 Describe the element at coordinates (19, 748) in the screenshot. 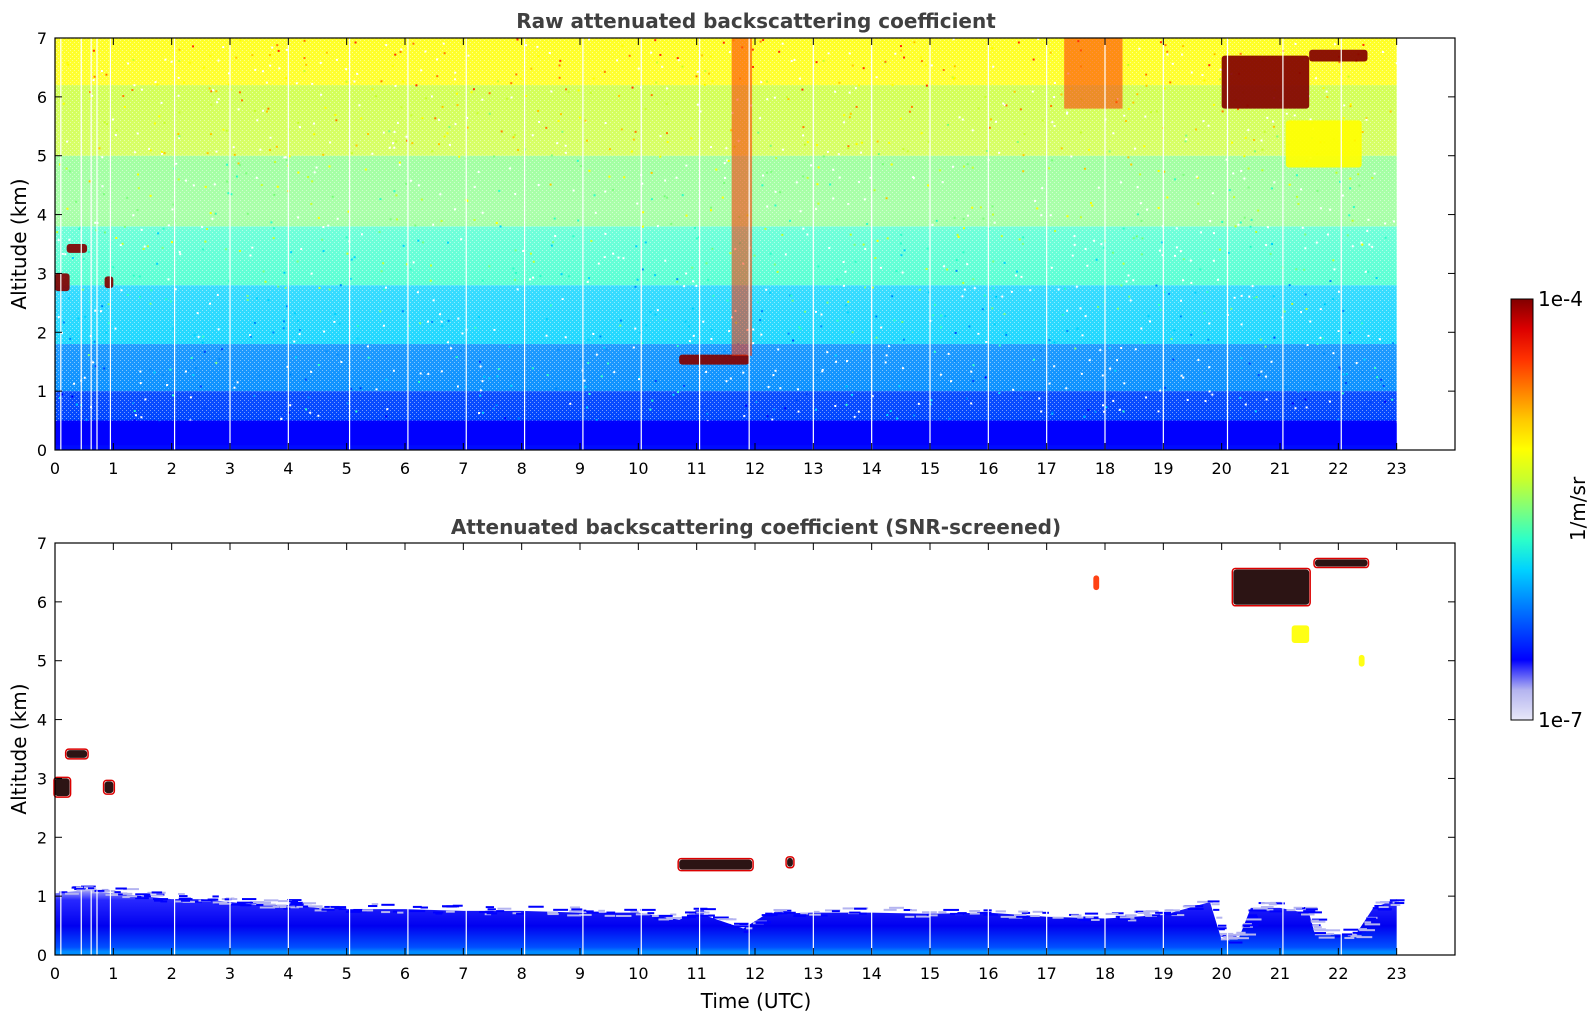

I see `snr-y-axis-label: Altitude (km)` at that location.